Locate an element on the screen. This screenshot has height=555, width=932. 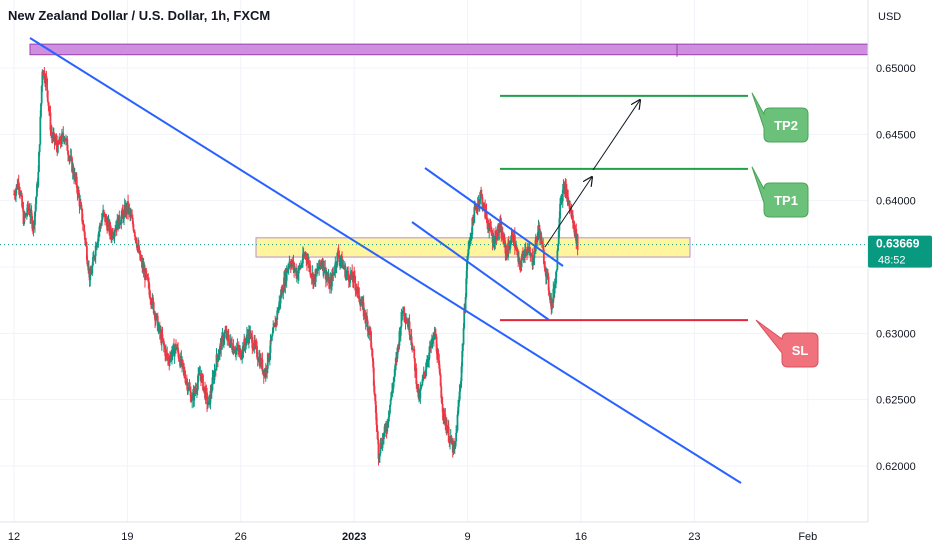
resistance-zone is located at coordinates (449, 49).